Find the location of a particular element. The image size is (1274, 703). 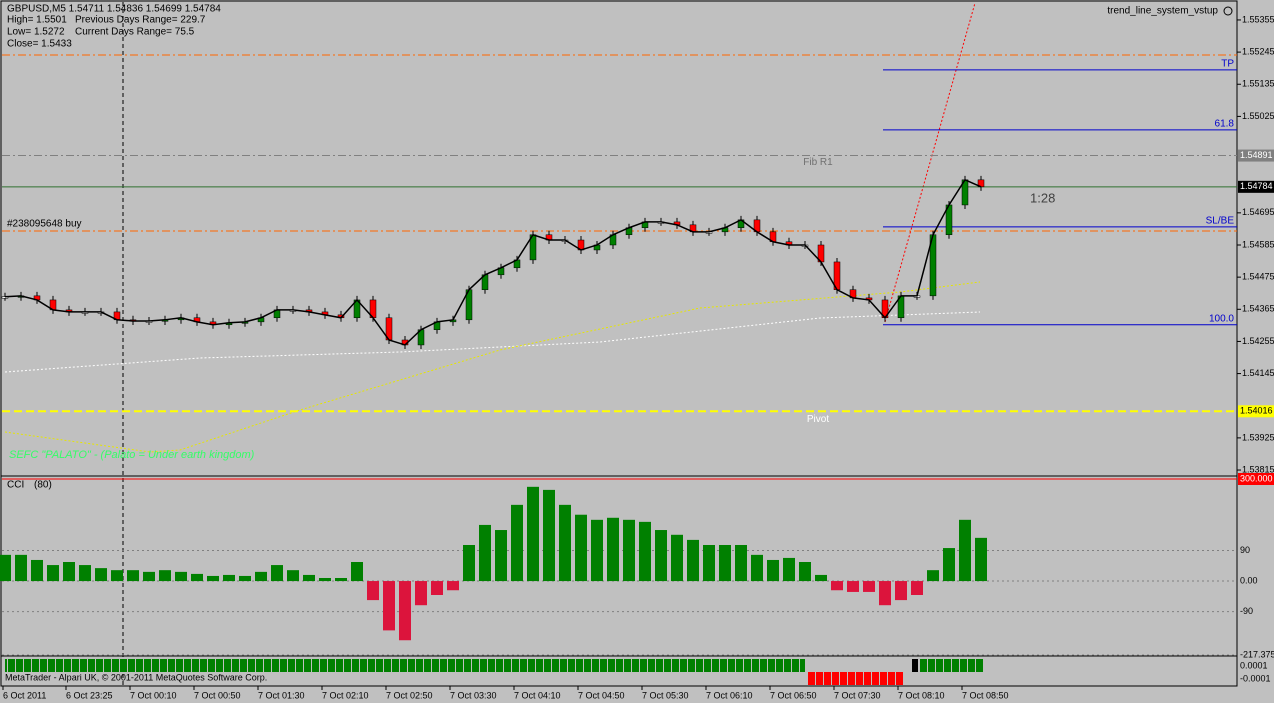

trend-line is located at coordinates (930, 162).